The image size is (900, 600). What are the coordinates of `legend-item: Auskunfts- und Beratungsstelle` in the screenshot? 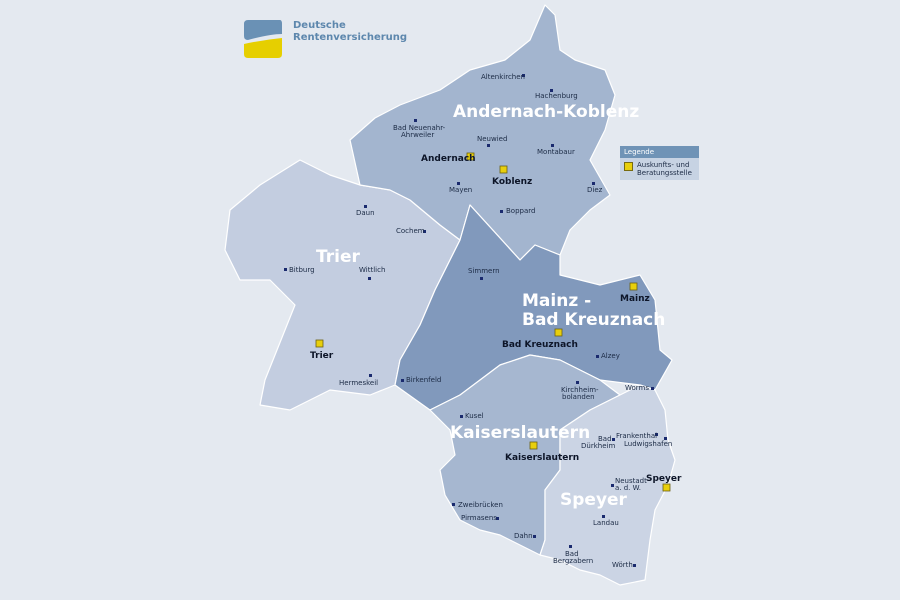 It's located at (659, 169).